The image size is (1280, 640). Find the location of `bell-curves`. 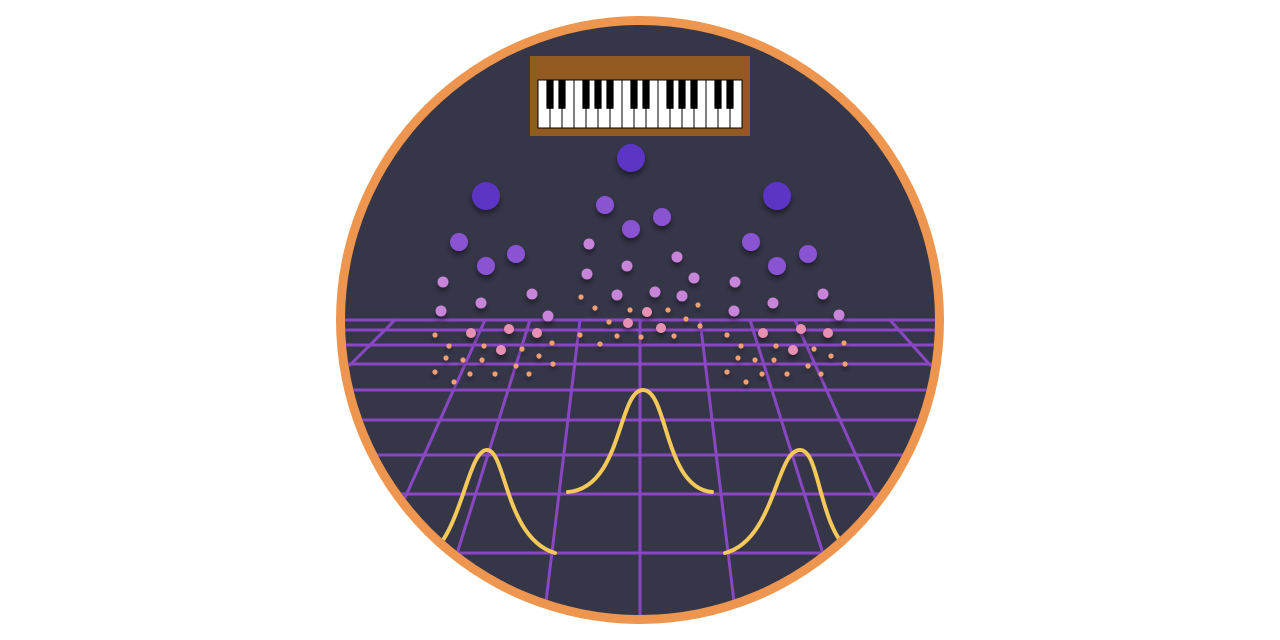

bell-curves is located at coordinates (640, 472).